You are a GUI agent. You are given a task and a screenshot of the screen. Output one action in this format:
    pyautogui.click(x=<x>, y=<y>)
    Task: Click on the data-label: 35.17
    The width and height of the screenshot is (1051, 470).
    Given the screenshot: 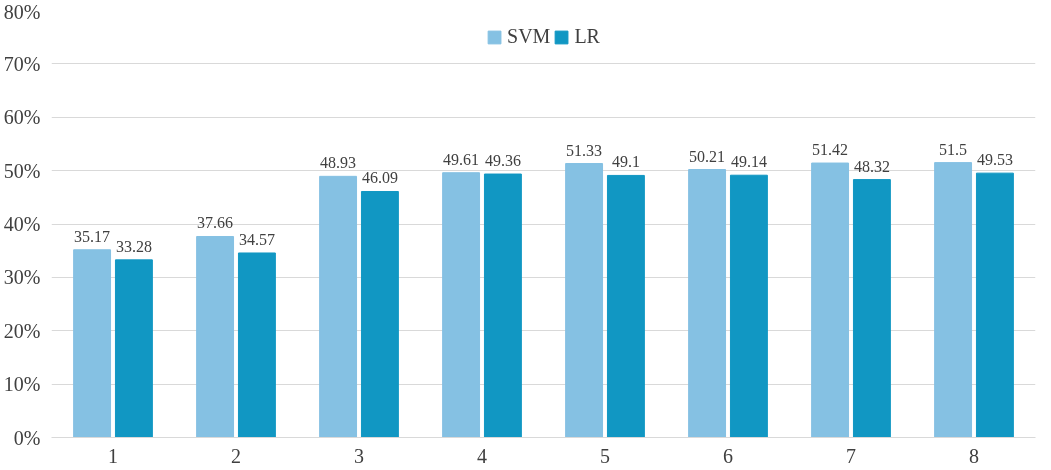 What is the action you would take?
    pyautogui.click(x=92, y=236)
    